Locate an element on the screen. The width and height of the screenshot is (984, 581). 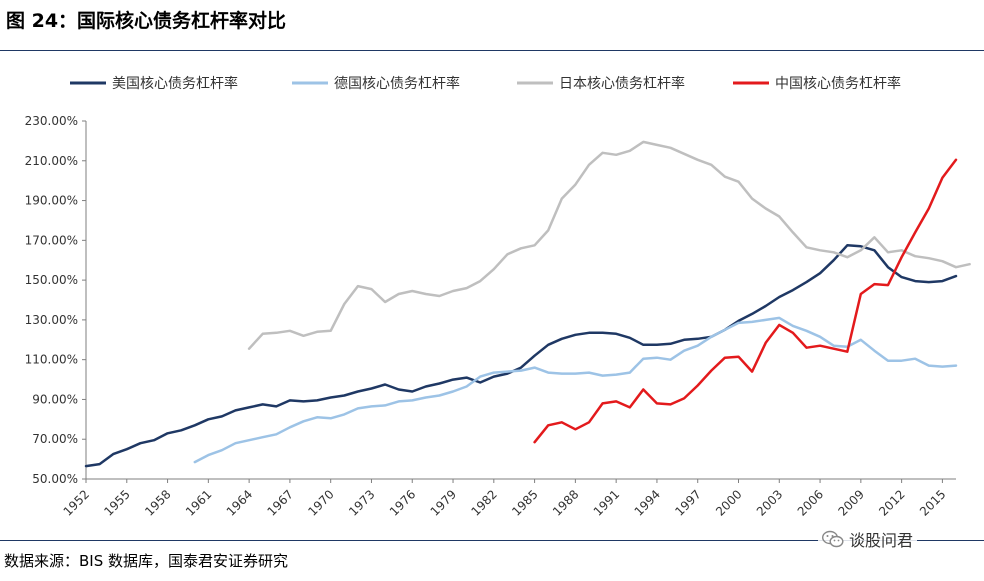
y-tick-label: 90.00% is located at coordinates (55, 399).